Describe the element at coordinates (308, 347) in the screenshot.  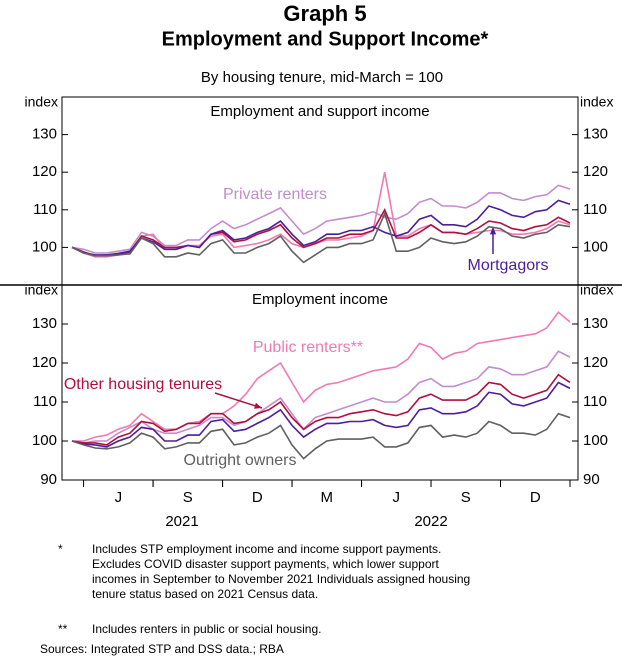
I see `series-label: Public renters**` at that location.